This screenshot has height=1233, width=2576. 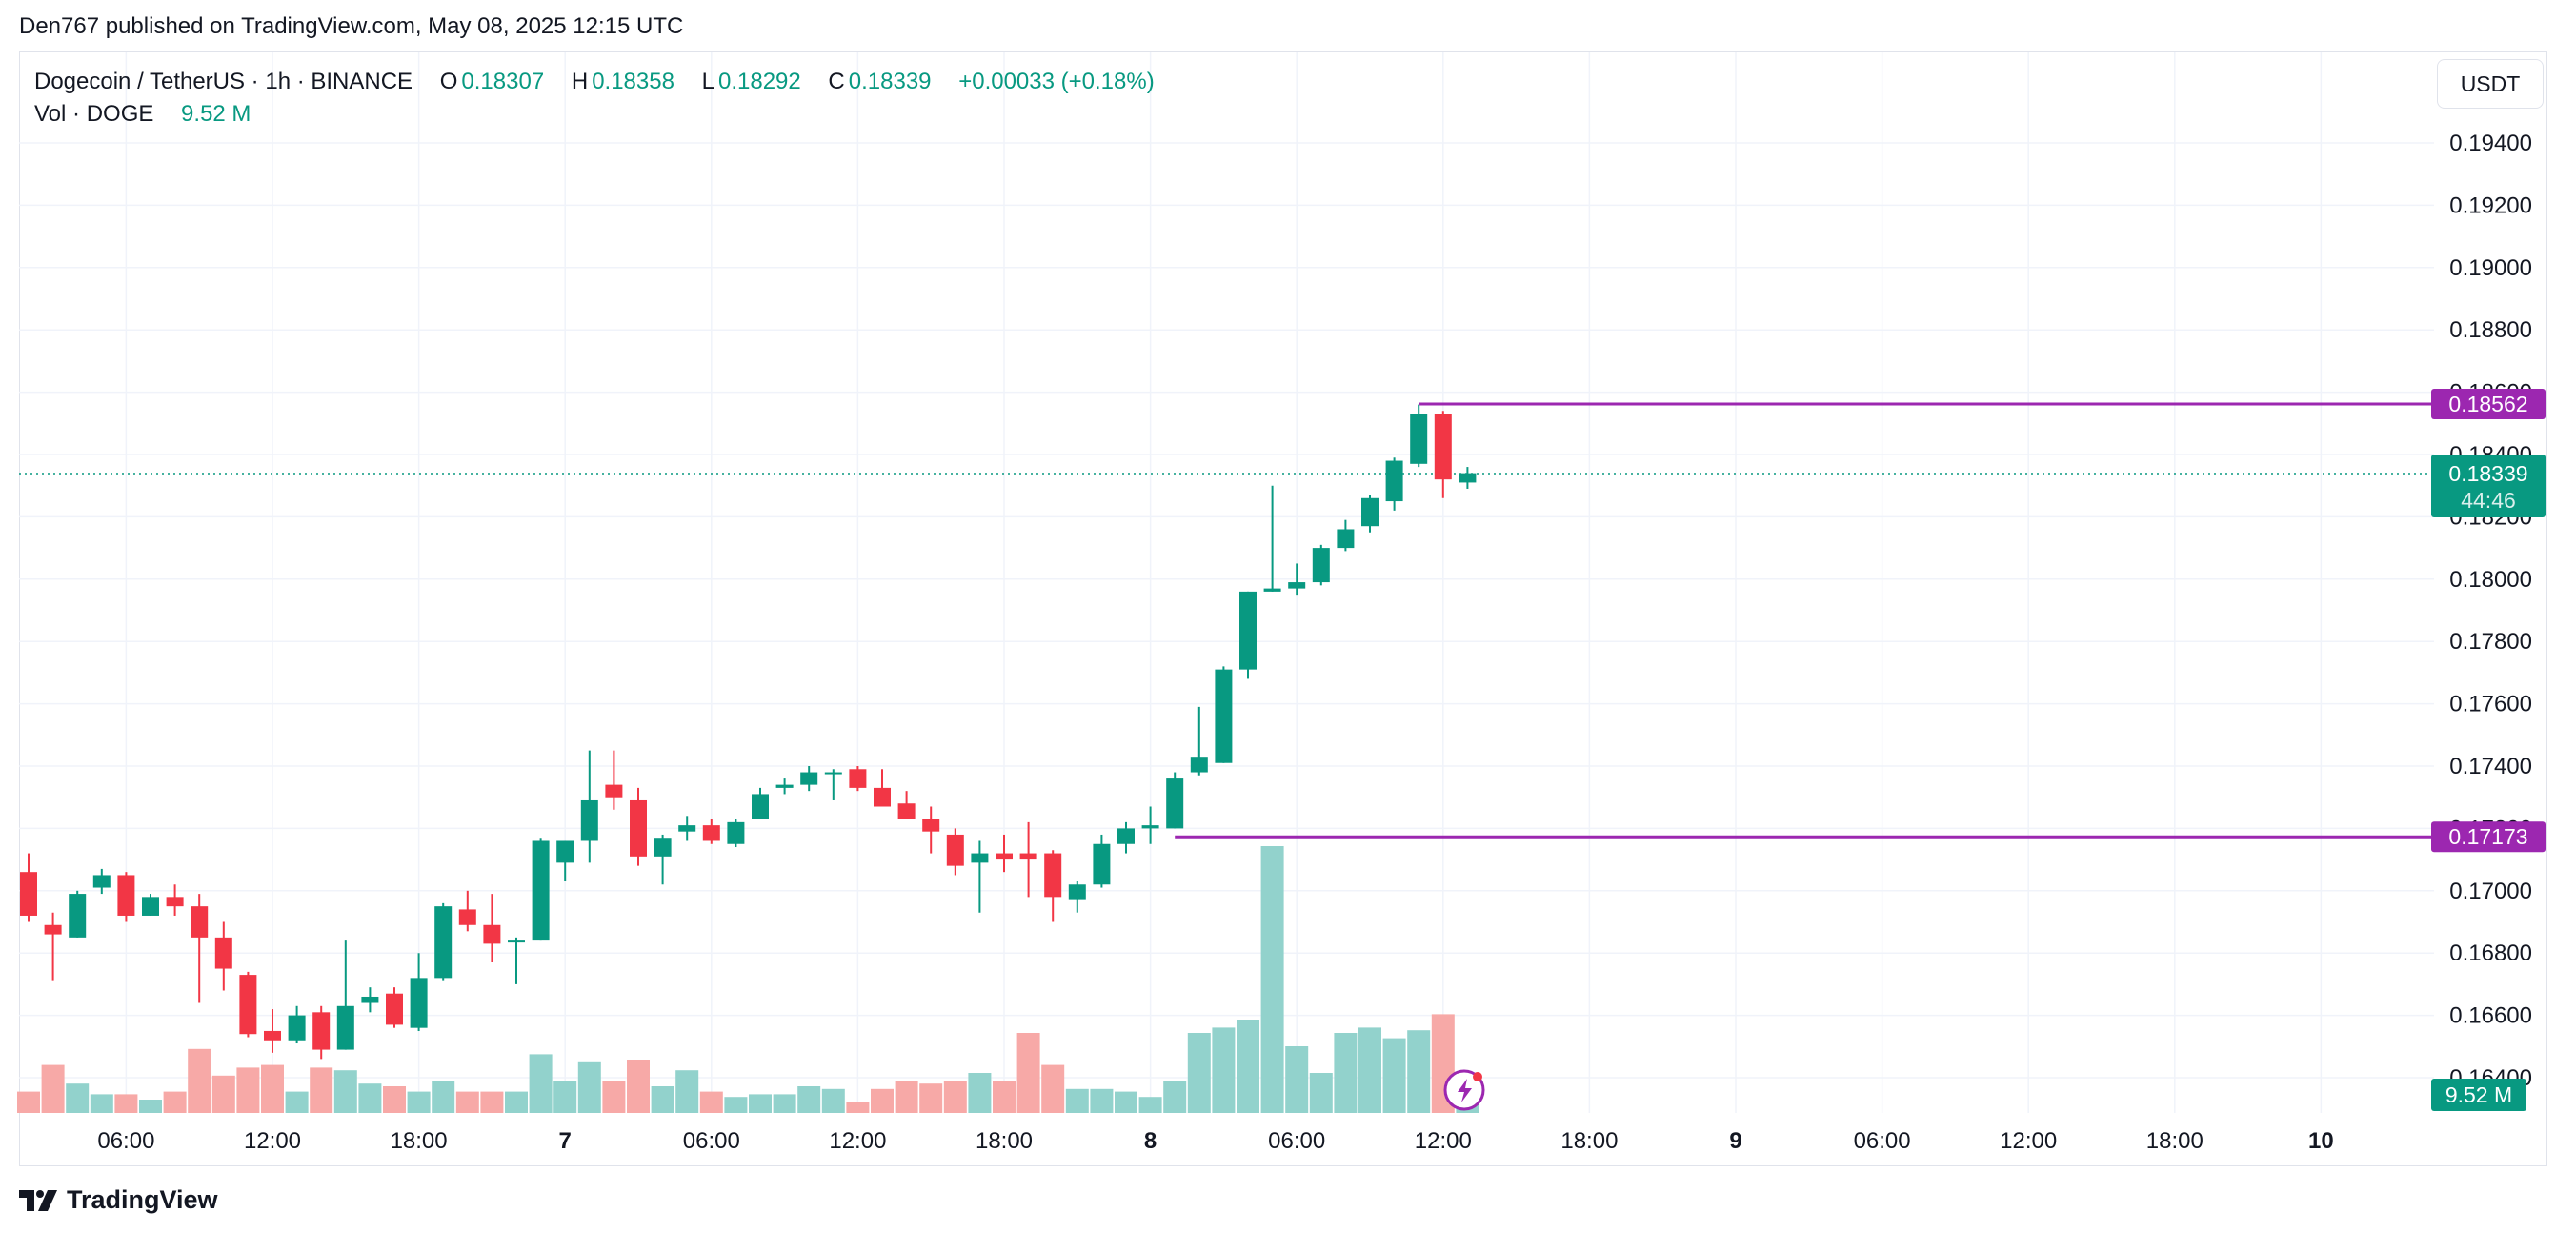 What do you see at coordinates (1478, 1076) in the screenshot?
I see `notification-dot-icon` at bounding box center [1478, 1076].